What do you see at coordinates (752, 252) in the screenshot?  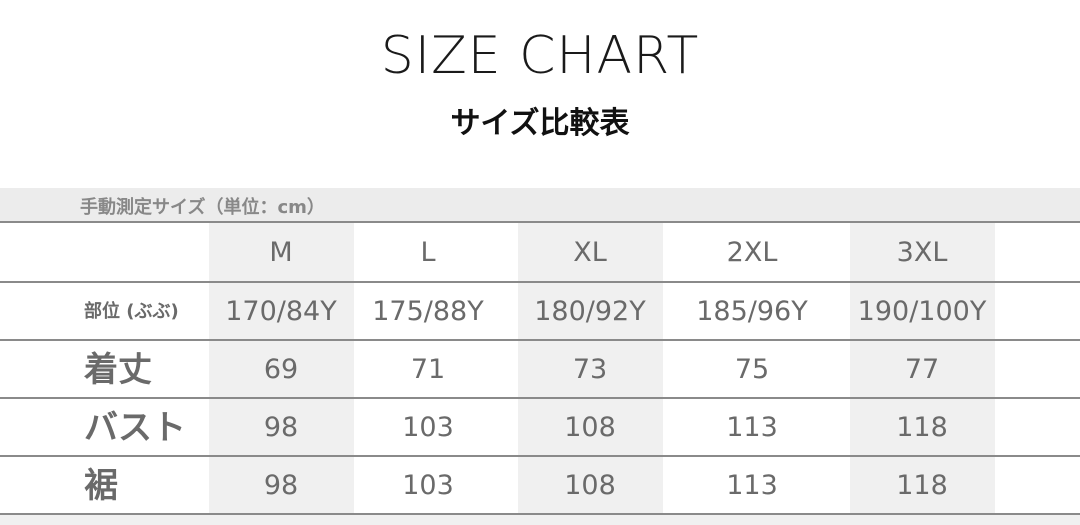 I see `size-header: 2XL` at bounding box center [752, 252].